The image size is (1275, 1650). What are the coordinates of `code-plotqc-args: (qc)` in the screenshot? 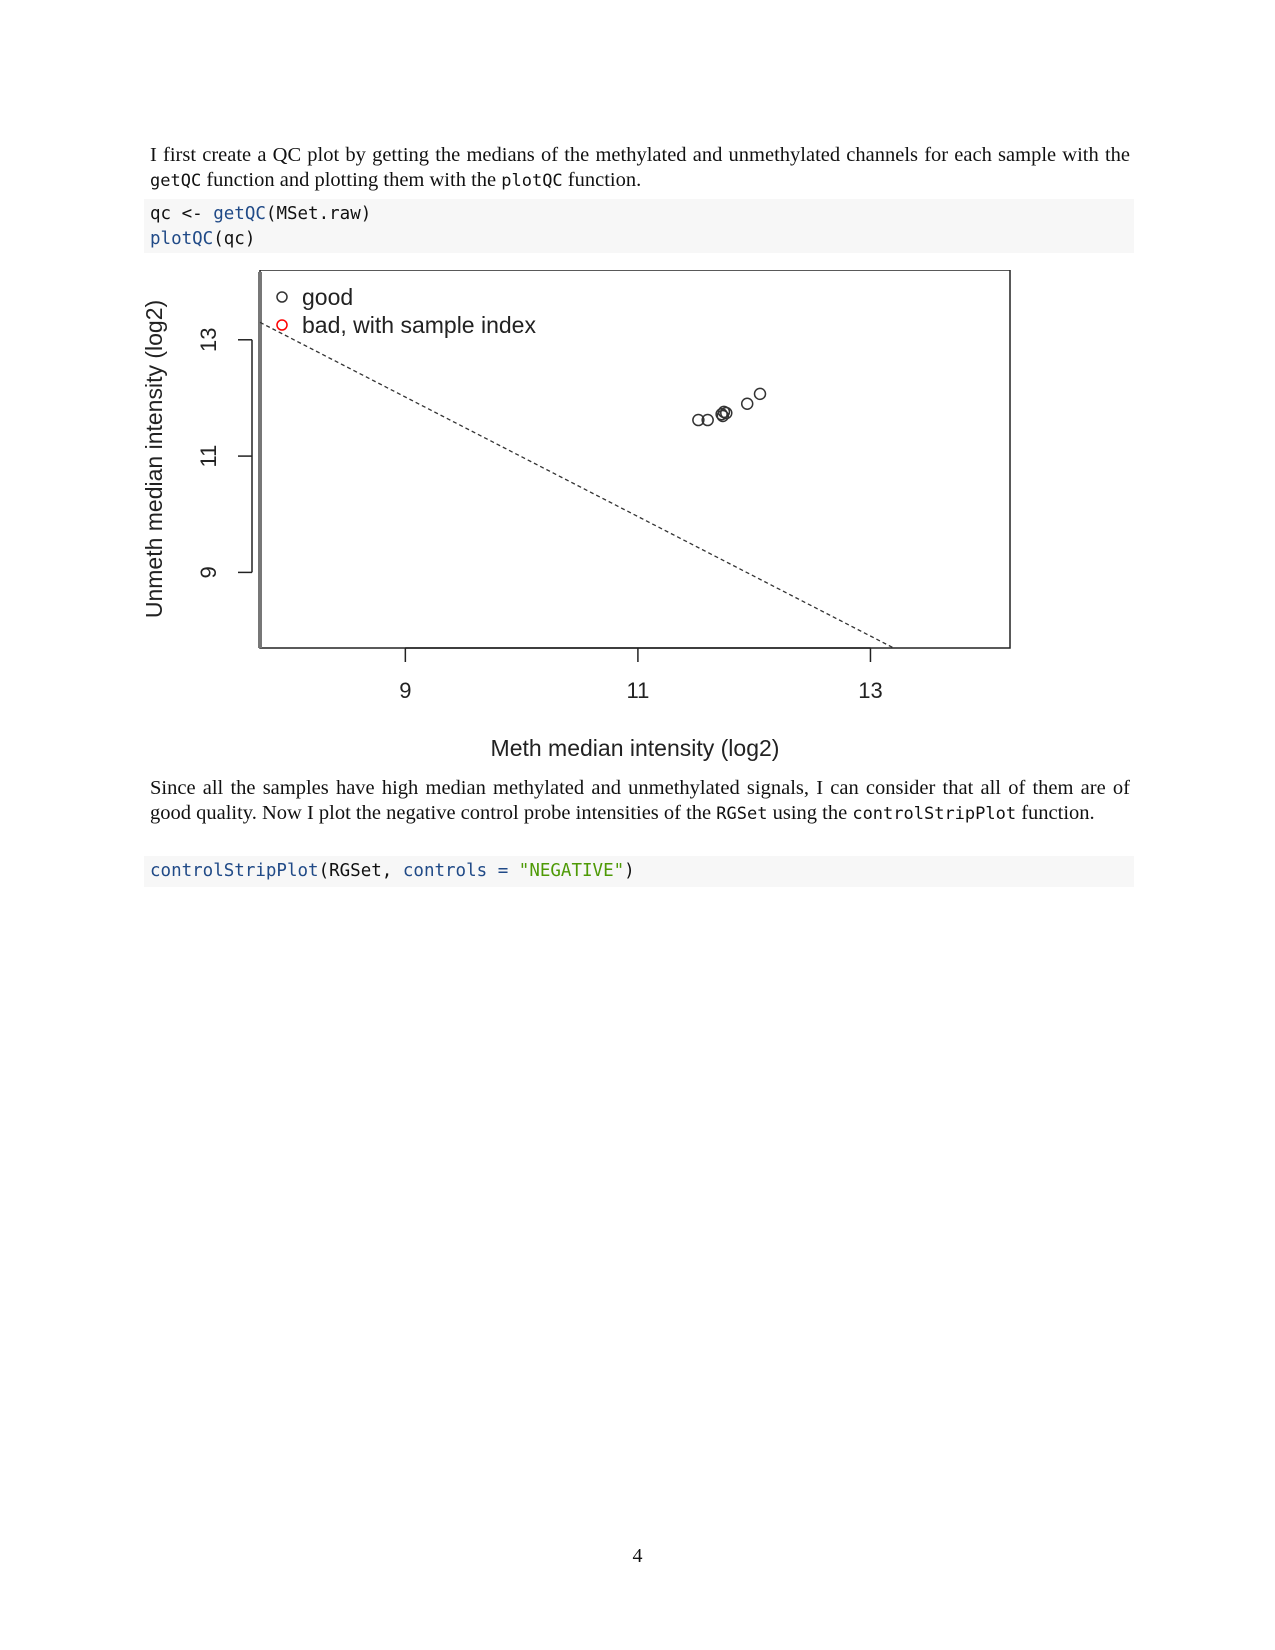 It's located at (234, 239).